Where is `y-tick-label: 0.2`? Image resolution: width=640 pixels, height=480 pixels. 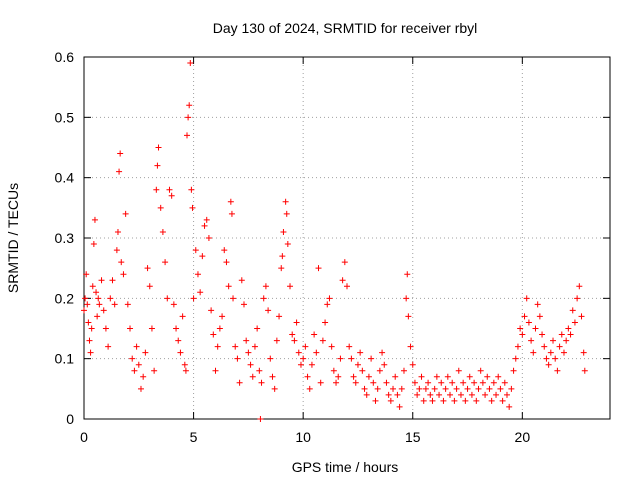
y-tick-label: 0.2 is located at coordinates (65, 298).